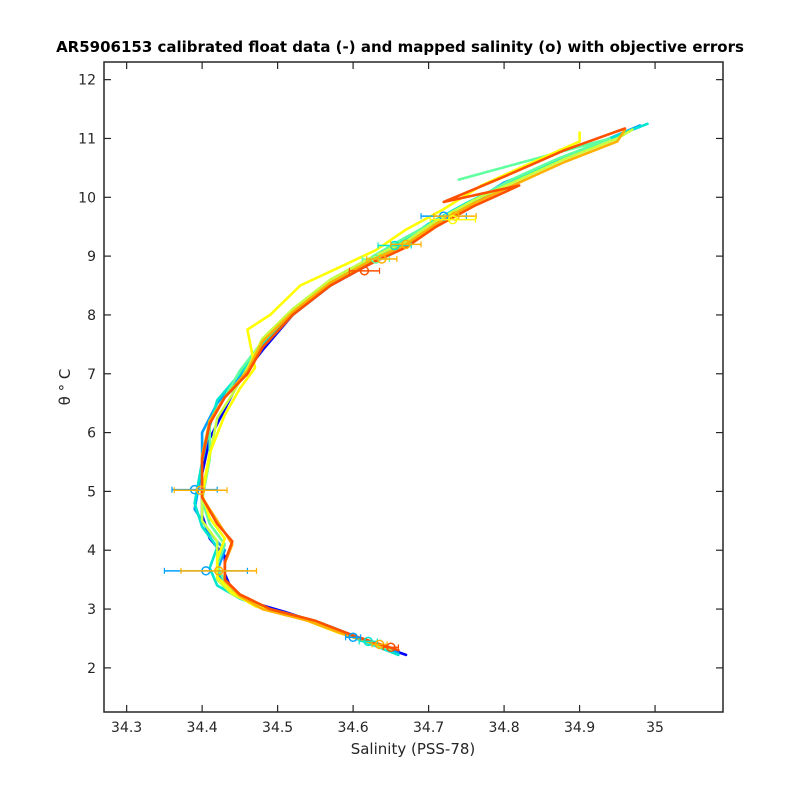  Describe the element at coordinates (87, 81) in the screenshot. I see `y-tick-label: 12` at that location.